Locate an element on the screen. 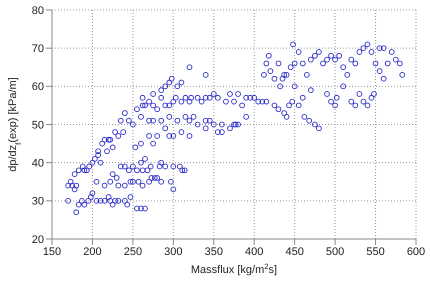 This screenshot has height=283, width=430. y-tick-label: 70 is located at coordinates (38, 49).